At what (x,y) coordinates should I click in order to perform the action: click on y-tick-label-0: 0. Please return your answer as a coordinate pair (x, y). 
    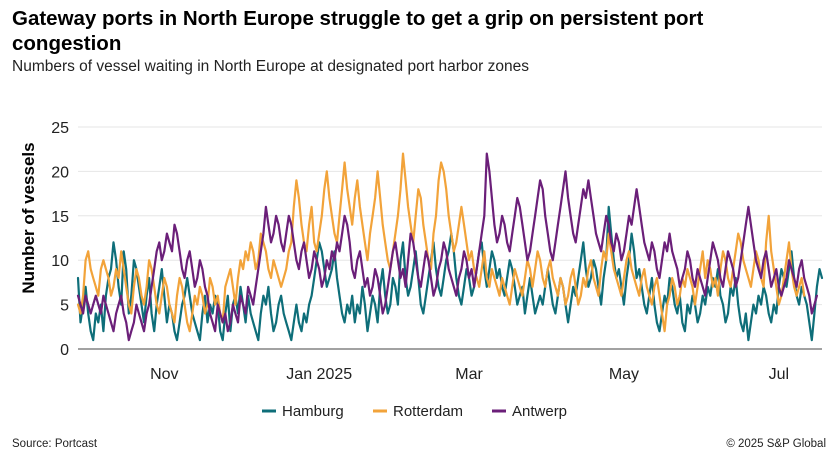
    Looking at the image, I should click on (64, 350).